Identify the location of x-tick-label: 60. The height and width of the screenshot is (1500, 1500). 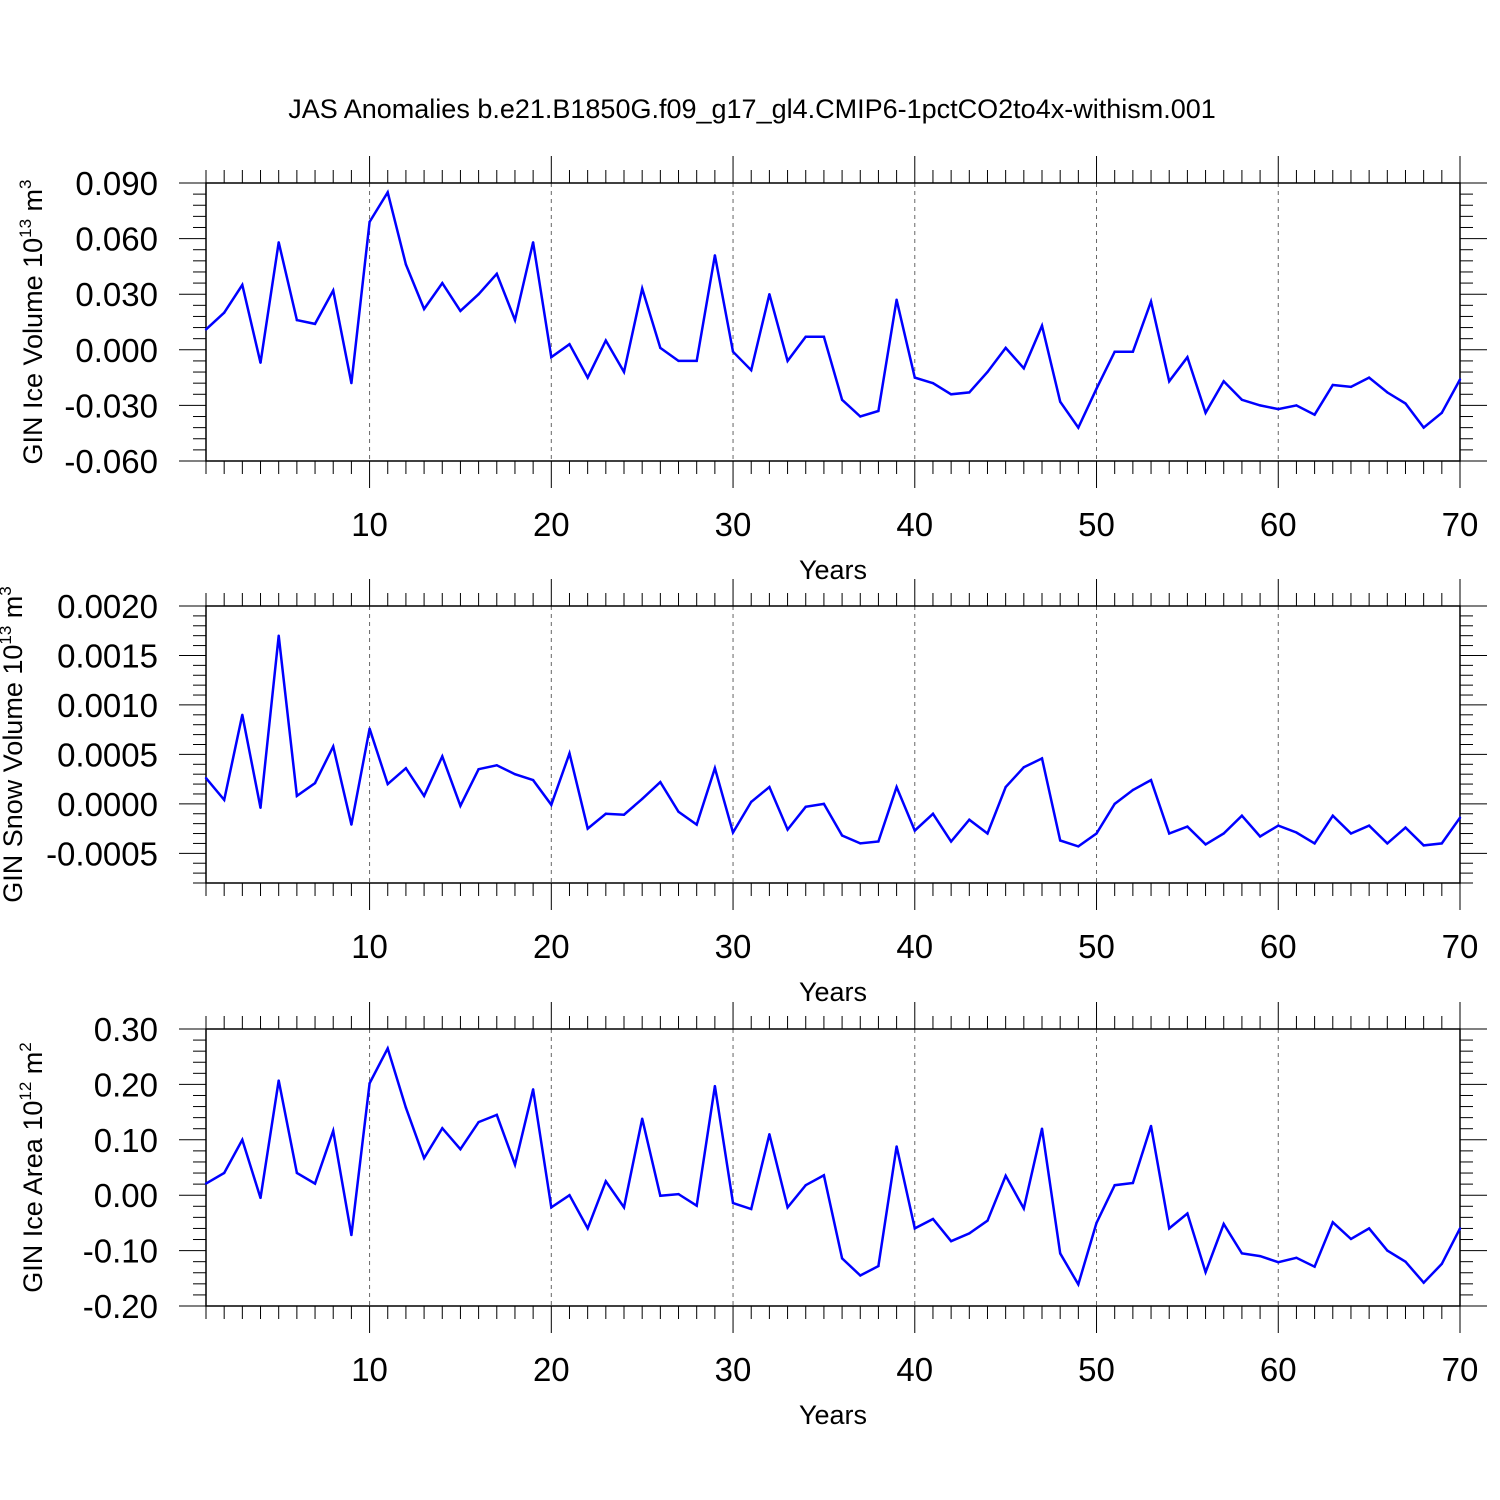
(1278, 524).